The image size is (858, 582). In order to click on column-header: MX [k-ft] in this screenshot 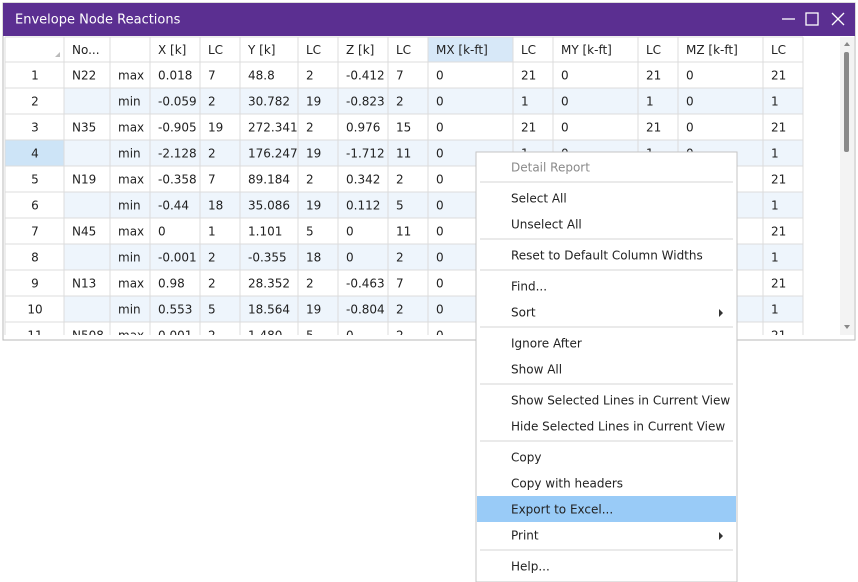, I will do `click(462, 50)`.